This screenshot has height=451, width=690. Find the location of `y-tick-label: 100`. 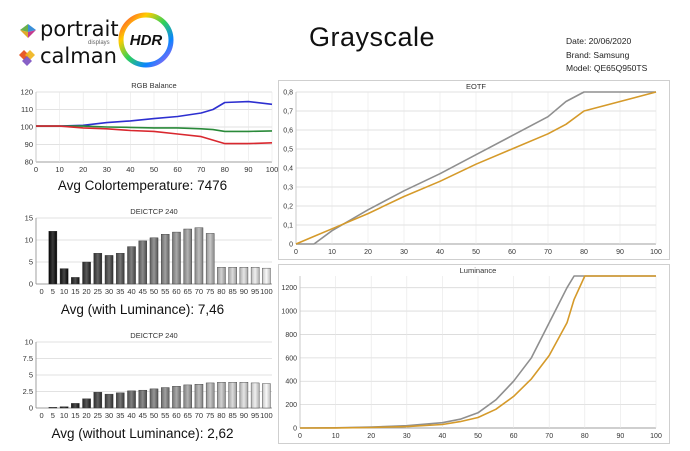

y-tick-label: 100 is located at coordinates (26, 127).